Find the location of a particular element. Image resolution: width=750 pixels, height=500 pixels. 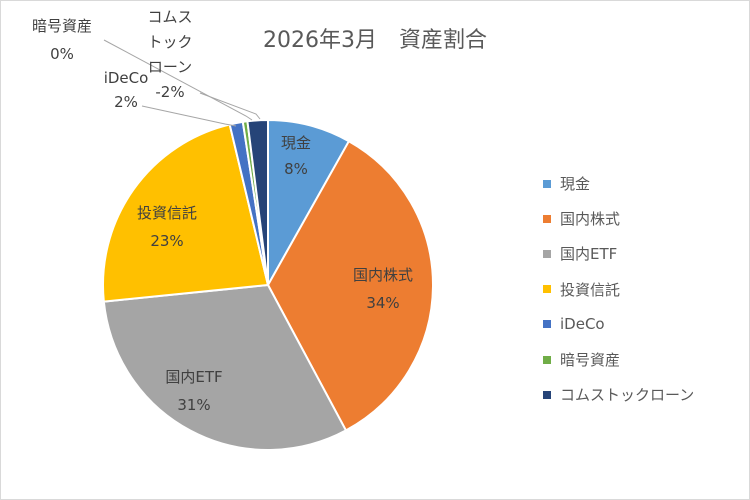

category-label-comstock-loan-line3: ローン is located at coordinates (170, 67).